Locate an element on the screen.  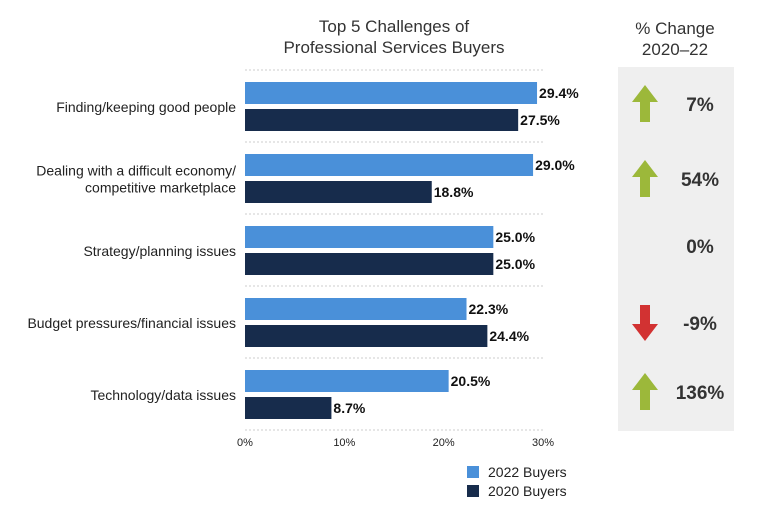
change-header-line-1: % Change is located at coordinates (675, 28).